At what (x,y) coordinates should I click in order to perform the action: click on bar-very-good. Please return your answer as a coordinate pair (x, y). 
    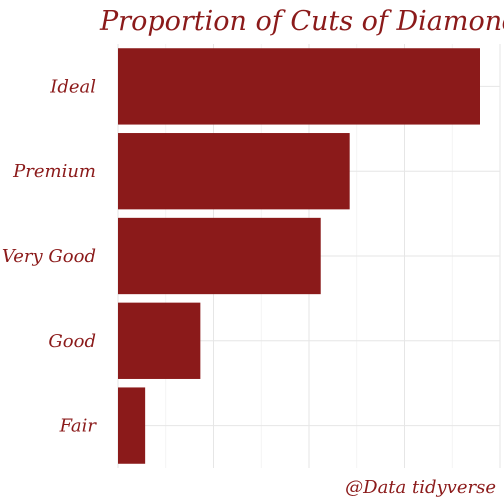
    Looking at the image, I should click on (219, 256).